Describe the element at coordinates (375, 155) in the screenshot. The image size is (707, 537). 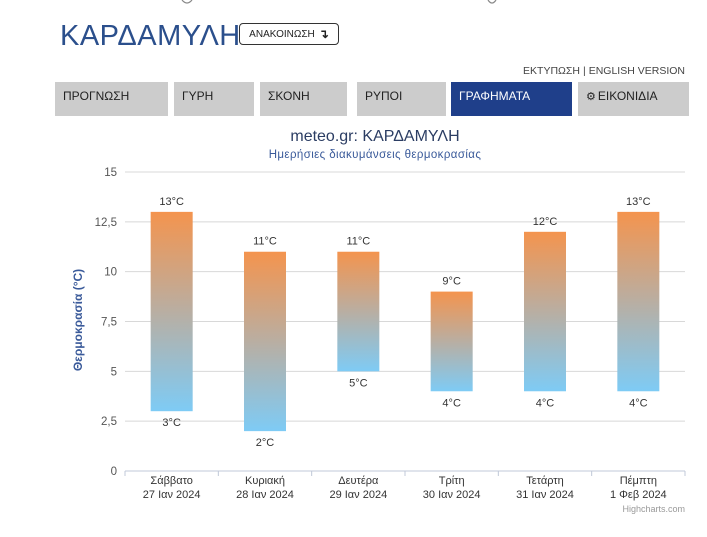
I see `chart-subtitle: Ημερήσιες διακυμάνσεις θερμοκρασίας` at that location.